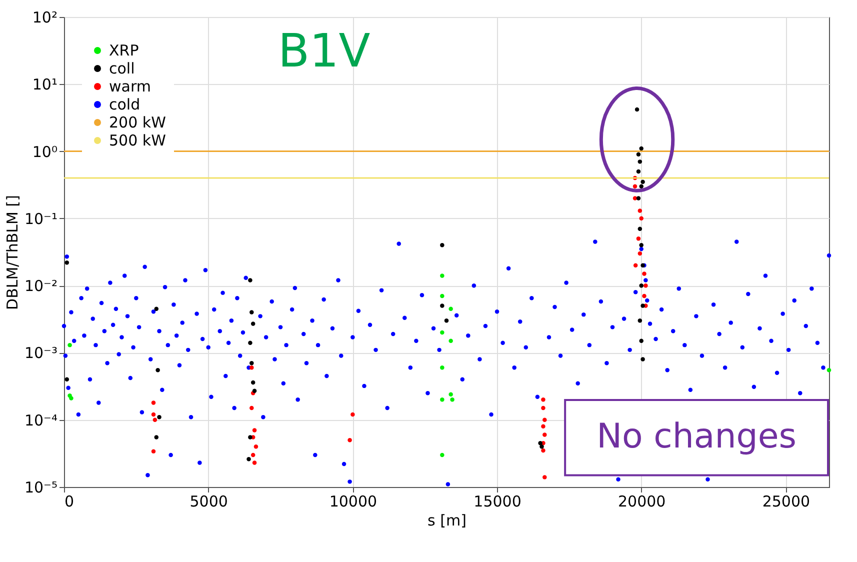 The height and width of the screenshot is (562, 857). I want to click on x-tick-label: 15000, so click(498, 501).